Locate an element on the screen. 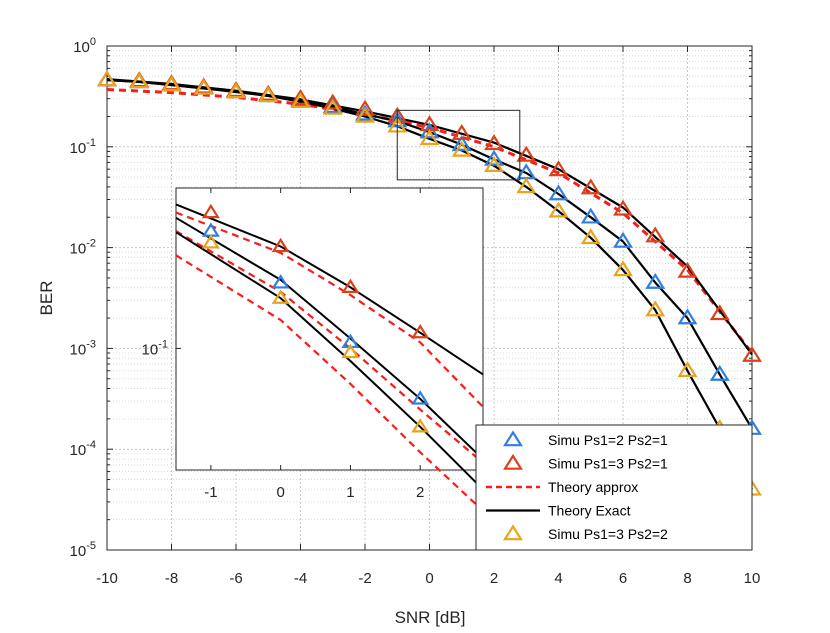 This screenshot has width=830, height=633. x-tick-label: 2 is located at coordinates (494, 578).